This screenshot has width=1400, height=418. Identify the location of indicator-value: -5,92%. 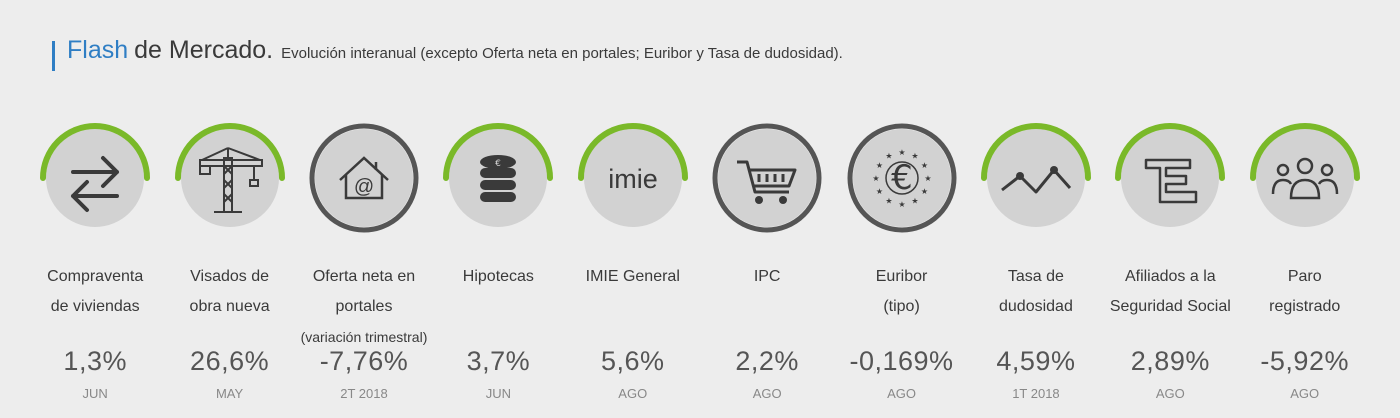
(1304, 361).